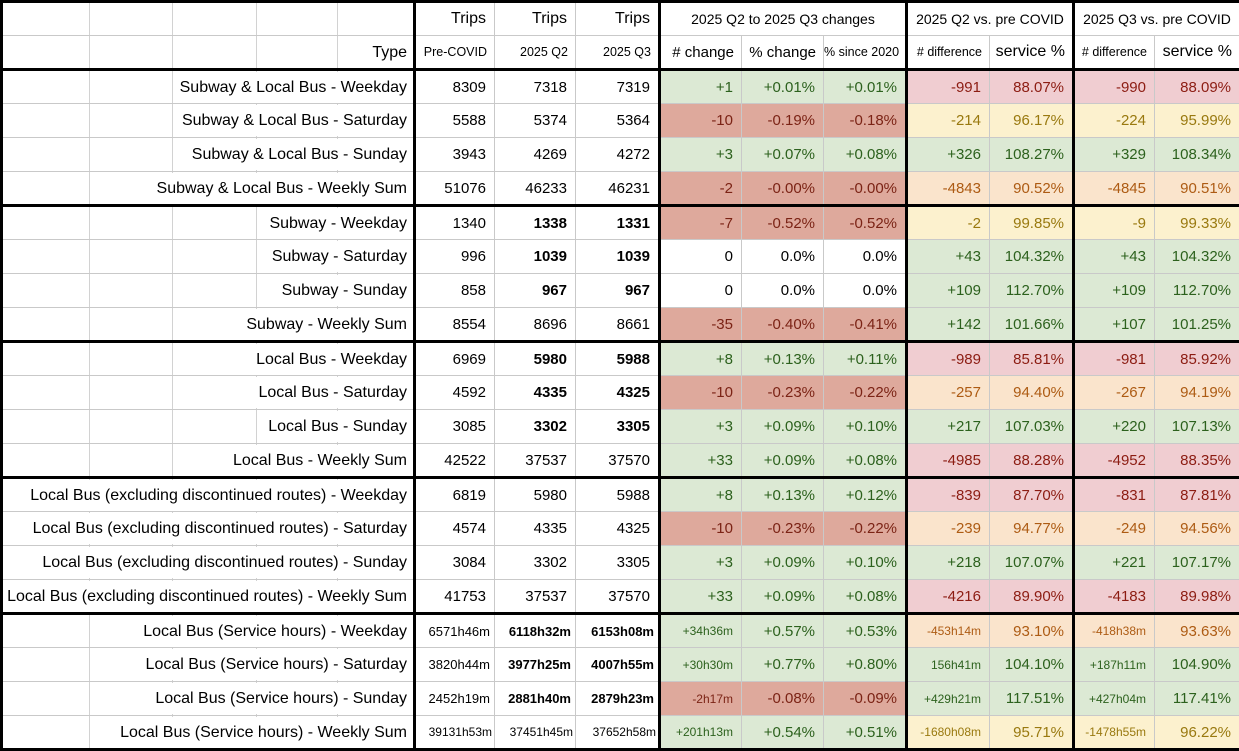 This screenshot has height=751, width=1239. Describe the element at coordinates (1196, 188) in the screenshot. I see `q3-service-pct-cell: 90.51%` at that location.